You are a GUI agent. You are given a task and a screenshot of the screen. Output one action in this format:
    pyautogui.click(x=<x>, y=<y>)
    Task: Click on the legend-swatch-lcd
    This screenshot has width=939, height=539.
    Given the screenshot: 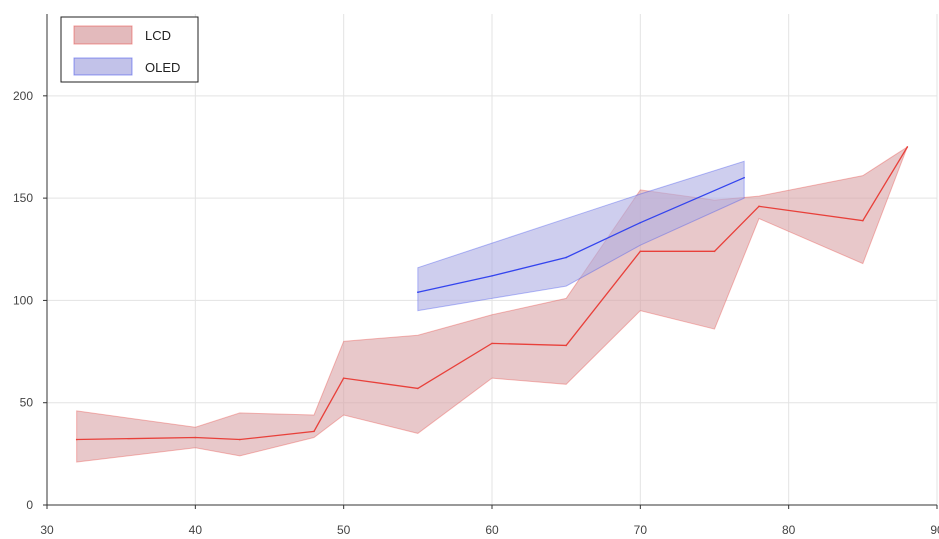 What is the action you would take?
    pyautogui.click(x=103, y=35)
    